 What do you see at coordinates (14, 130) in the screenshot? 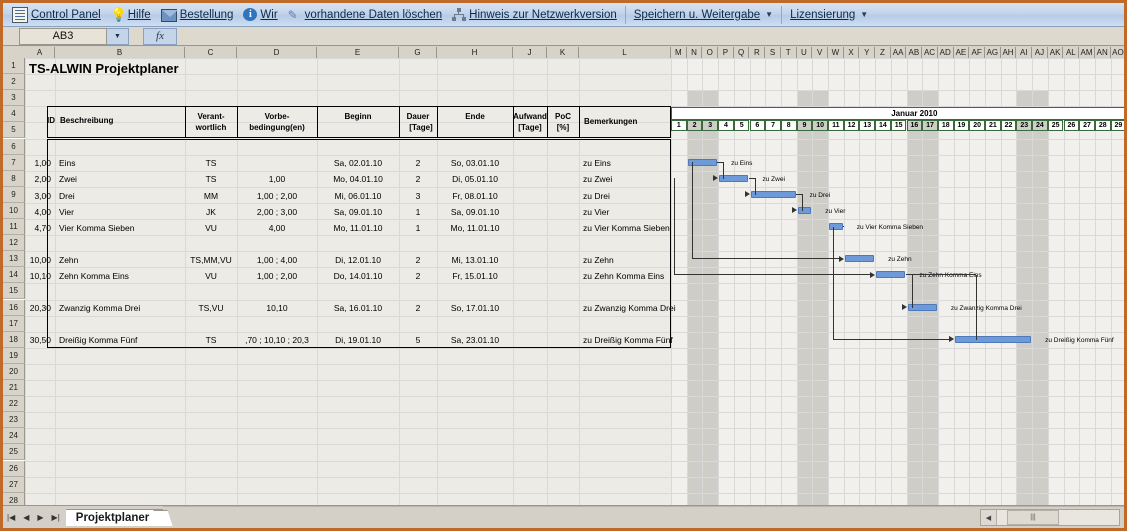
I see `row-header-5: 5` at bounding box center [14, 130].